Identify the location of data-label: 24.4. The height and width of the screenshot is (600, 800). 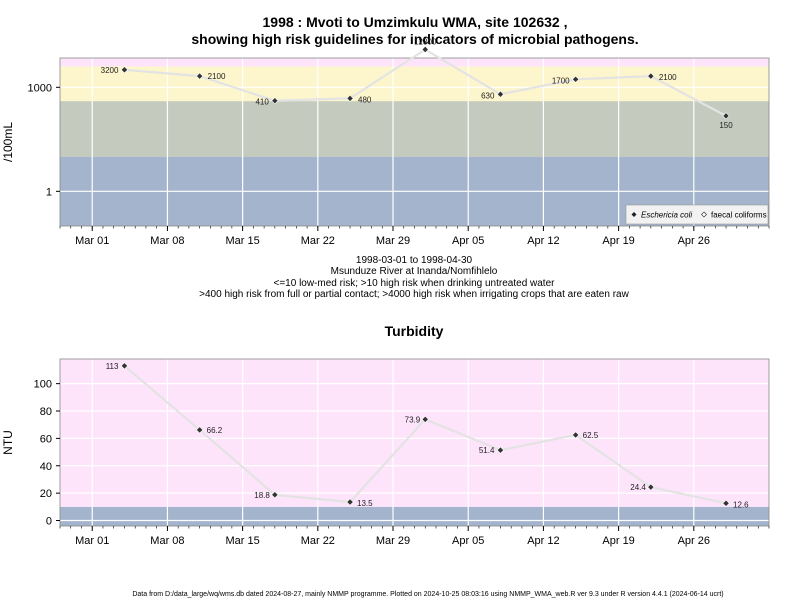
(638, 487).